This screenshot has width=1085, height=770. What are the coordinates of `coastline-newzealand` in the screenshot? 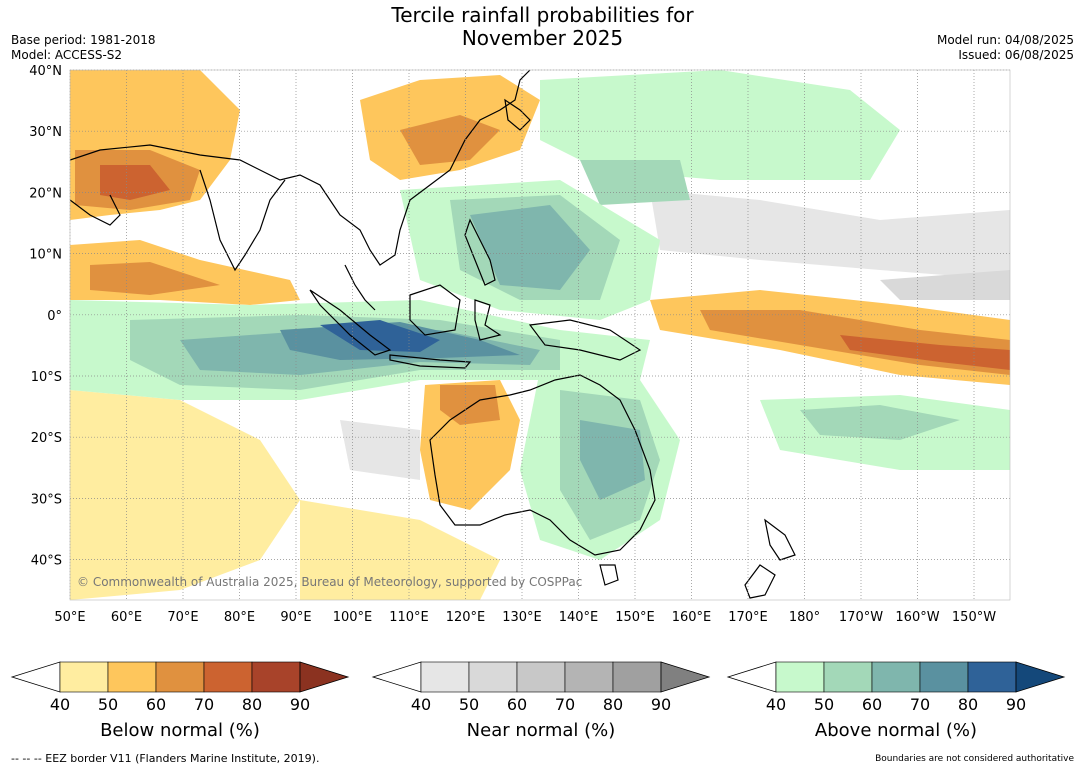 It's located at (770, 558).